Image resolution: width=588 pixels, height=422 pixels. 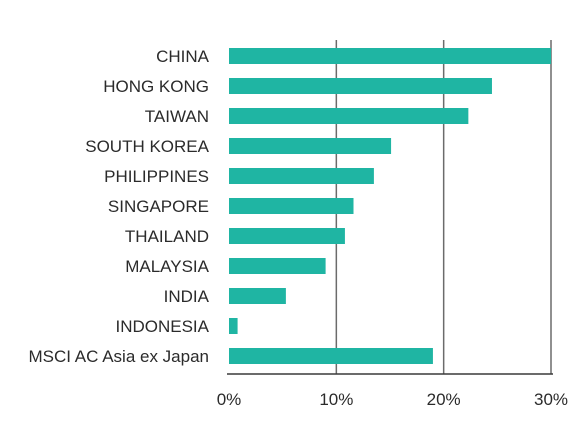 I want to click on category-label-2: TAIWAN, so click(x=177, y=116).